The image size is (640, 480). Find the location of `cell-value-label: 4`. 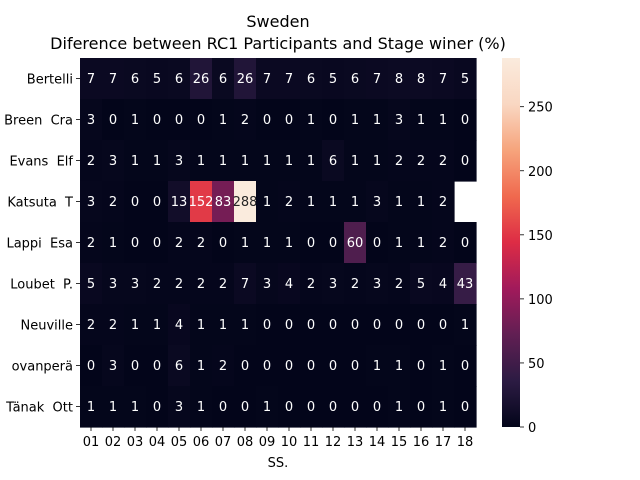

cell-value-label: 4 is located at coordinates (179, 325).